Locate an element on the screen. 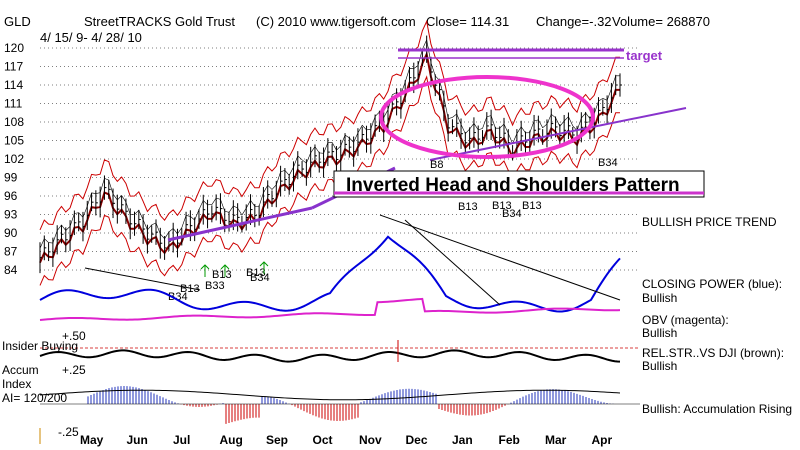 The image size is (800, 450). month-label: Dec is located at coordinates (417, 440).